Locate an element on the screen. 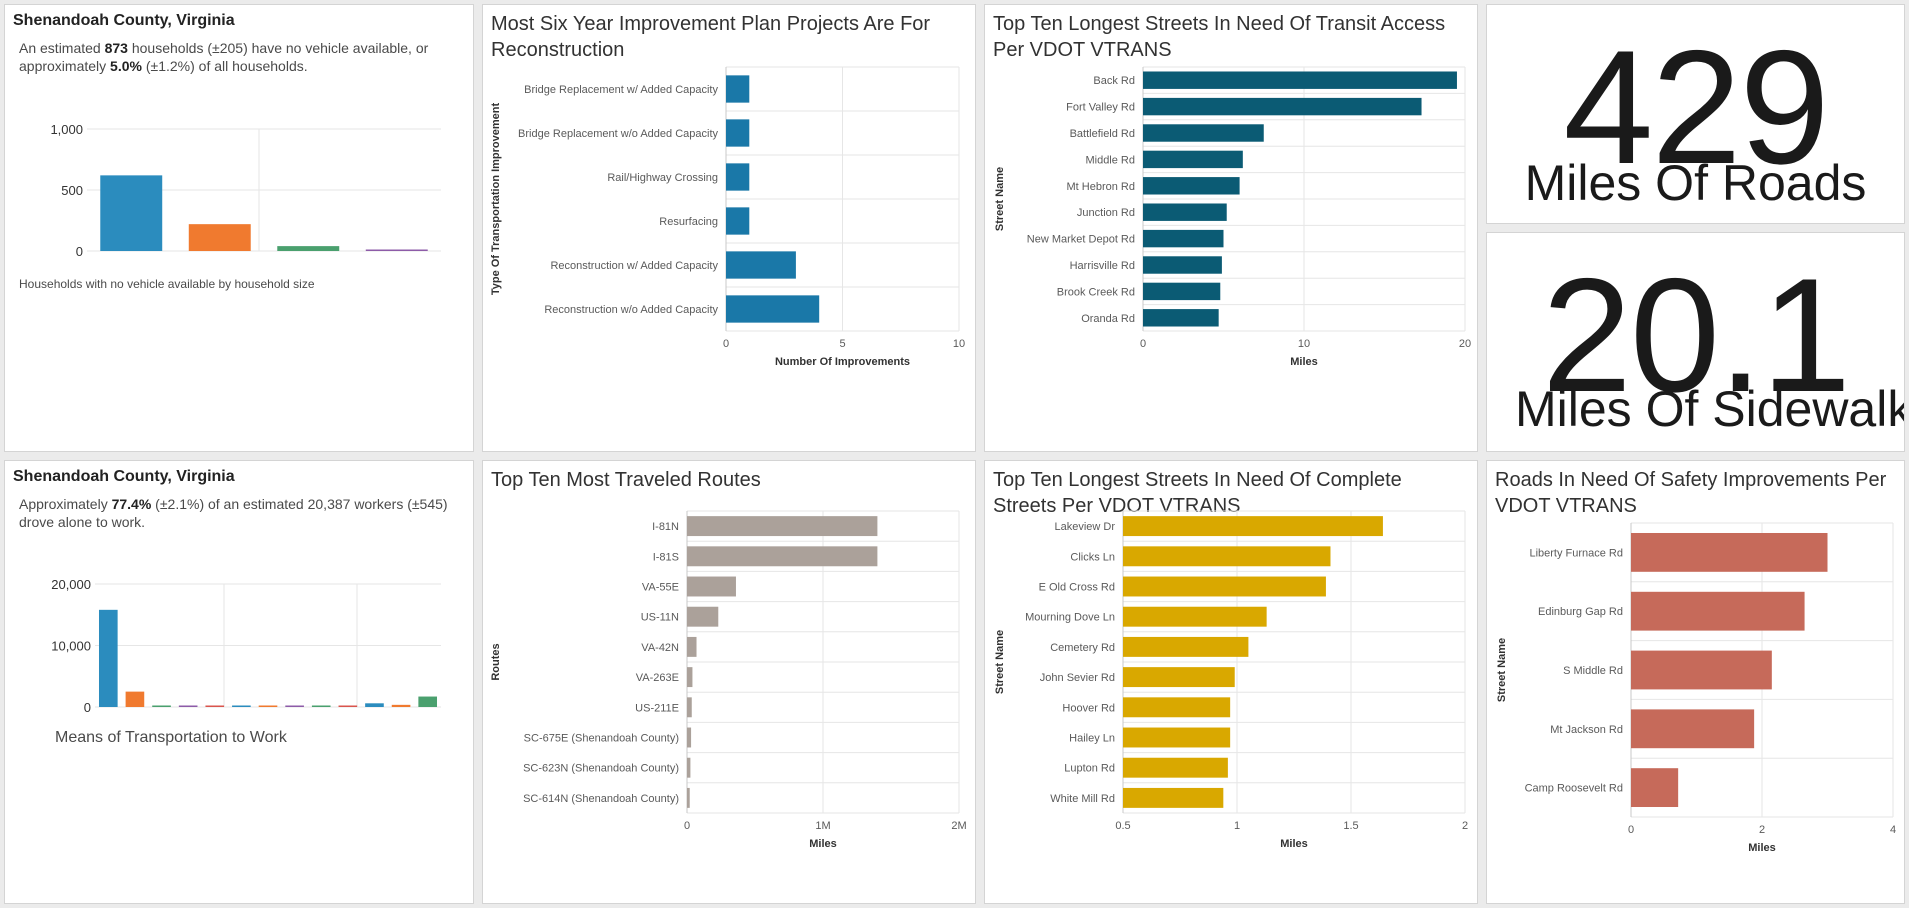 The image size is (1909, 908). x-tick-label: 2M is located at coordinates (958, 826).